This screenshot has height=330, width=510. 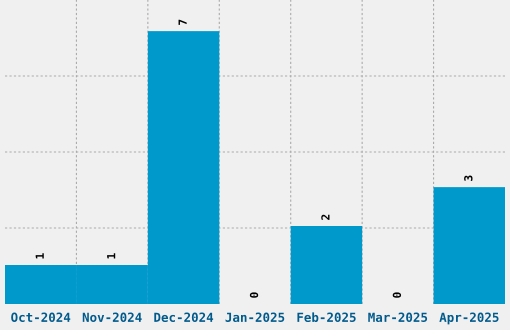 What do you see at coordinates (255, 317) in the screenshot?
I see `x-tick-label: Jan-2025` at bounding box center [255, 317].